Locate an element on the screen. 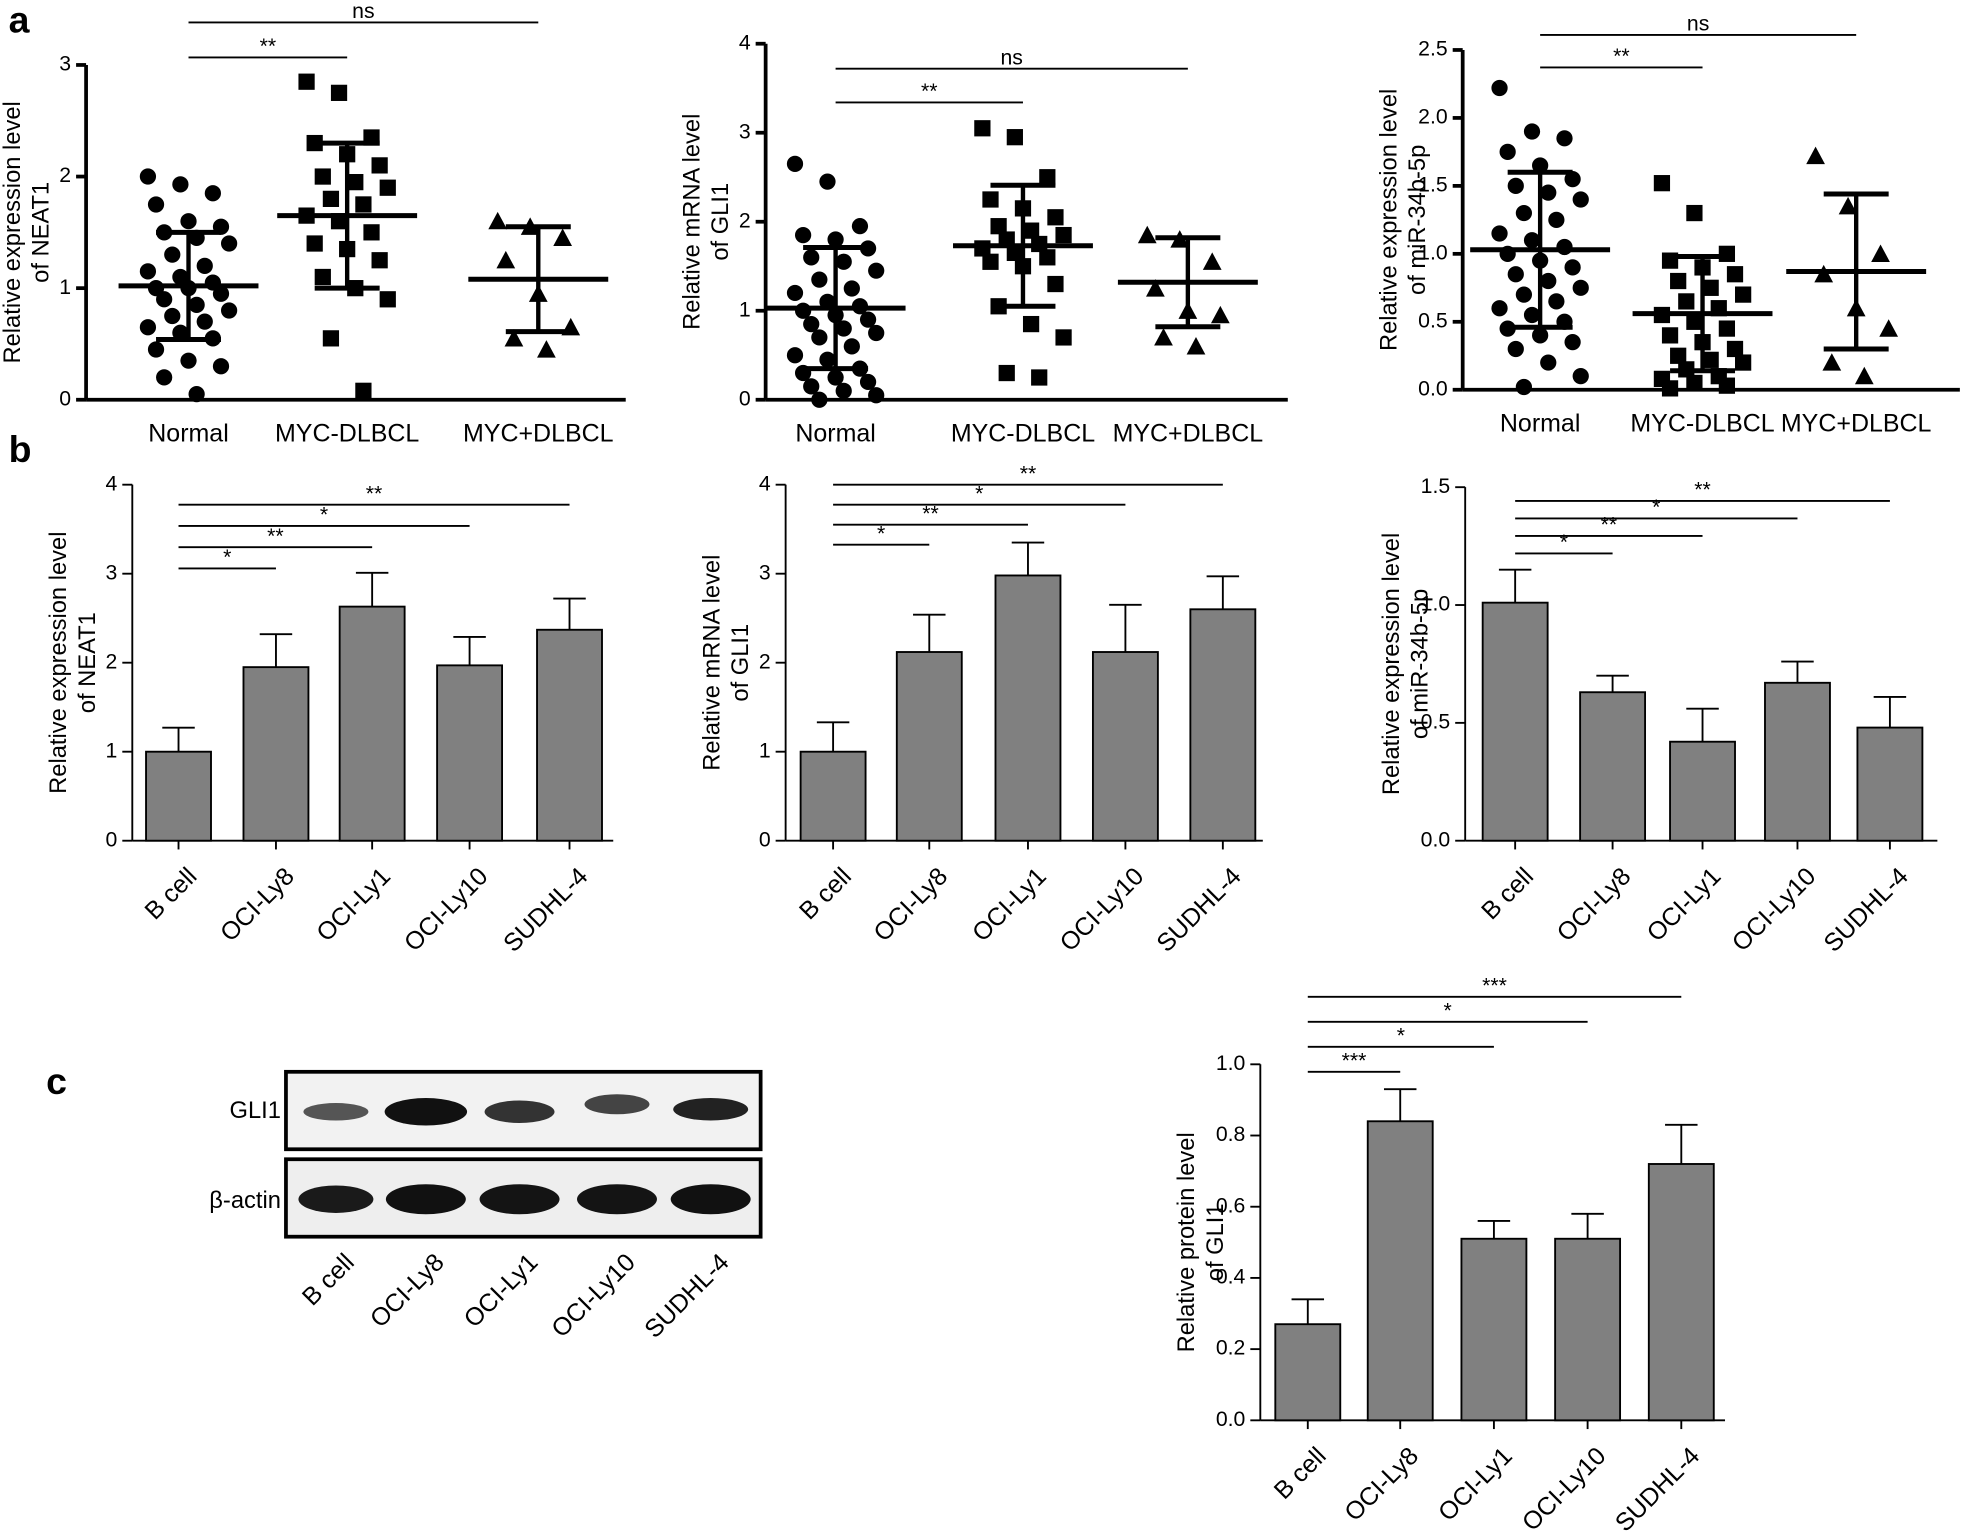 This screenshot has height=1539, width=1961. y-tick-label: 2.0 is located at coordinates (1433, 117).